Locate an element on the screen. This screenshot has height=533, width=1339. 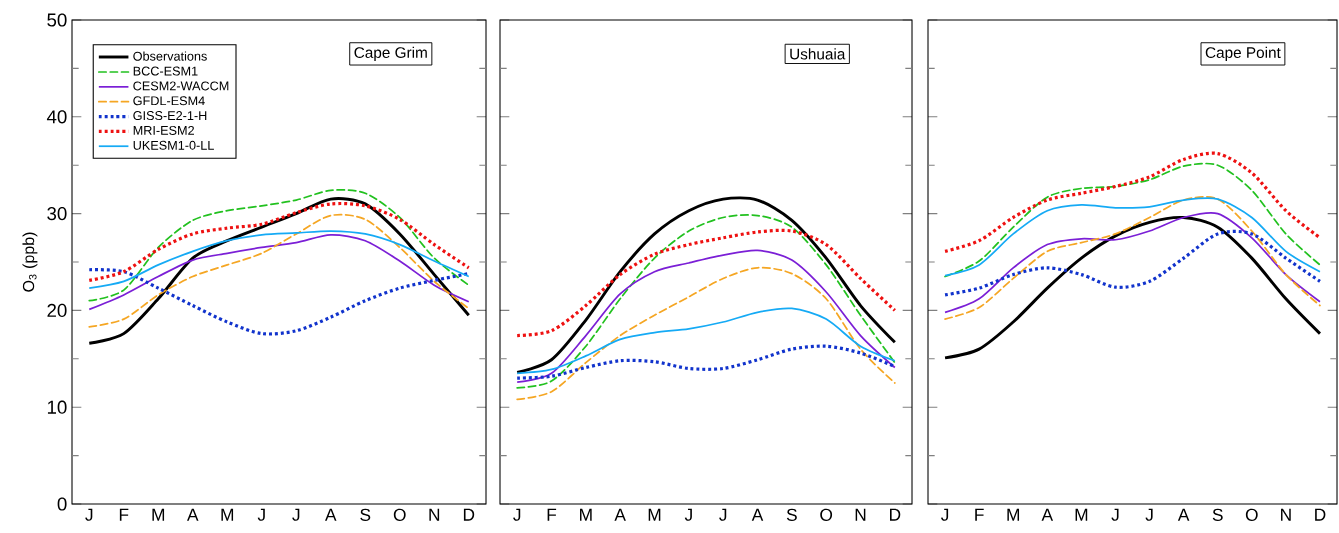
legend-label: CESM2-WACCM is located at coordinates (181, 86).